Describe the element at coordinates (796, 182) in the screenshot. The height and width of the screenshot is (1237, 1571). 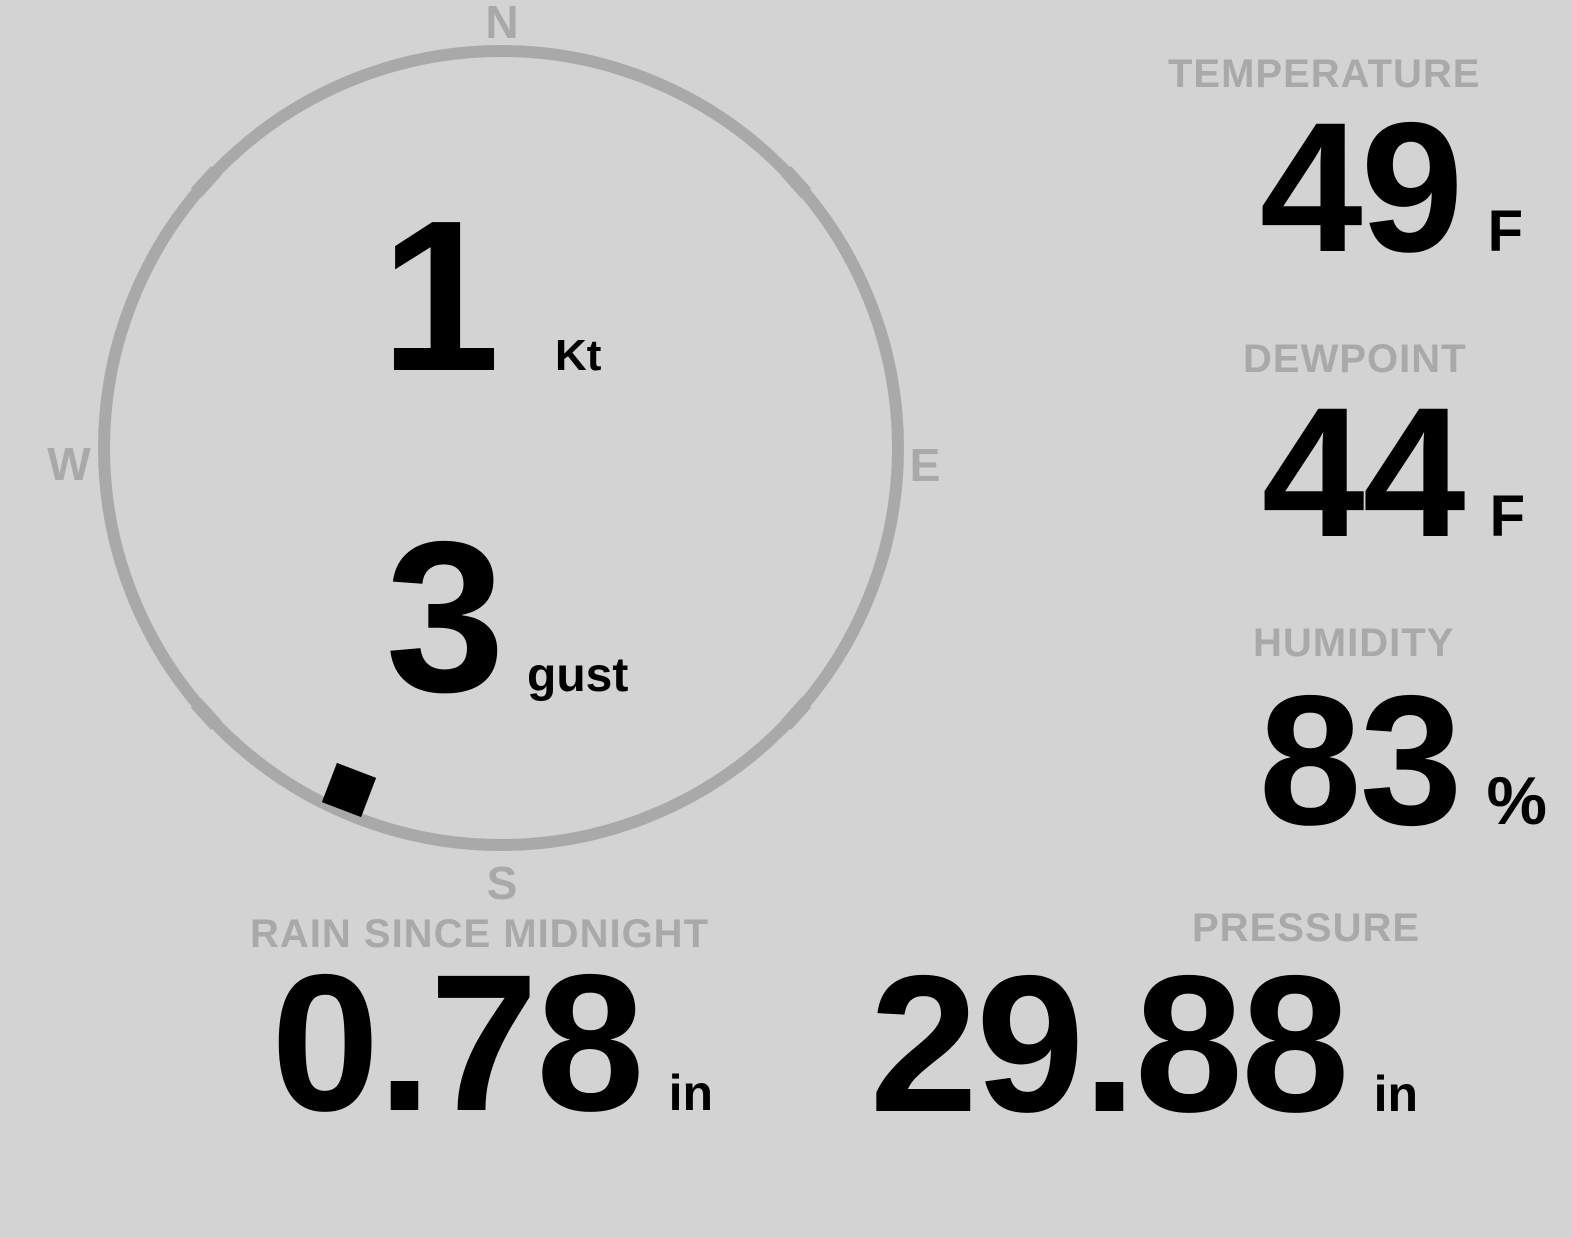
I see `compass-tick-ne` at that location.